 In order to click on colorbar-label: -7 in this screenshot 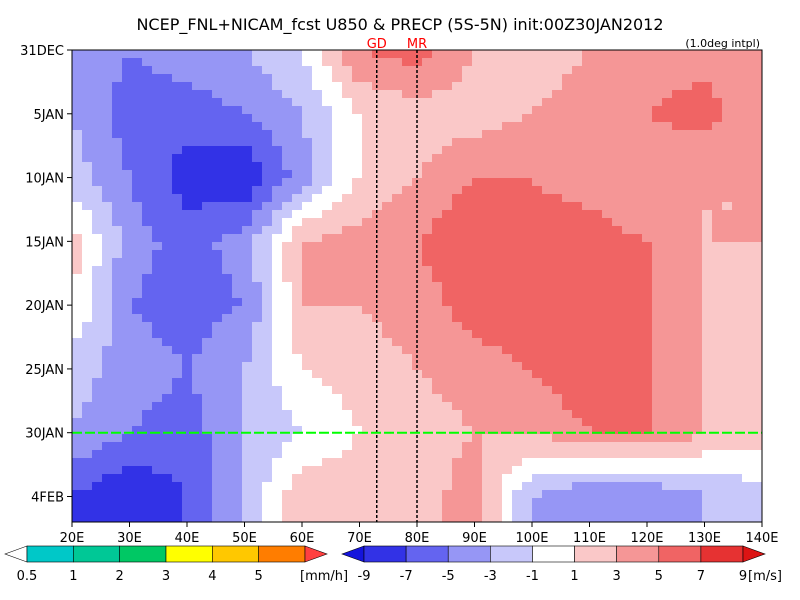, I will do `click(406, 576)`.